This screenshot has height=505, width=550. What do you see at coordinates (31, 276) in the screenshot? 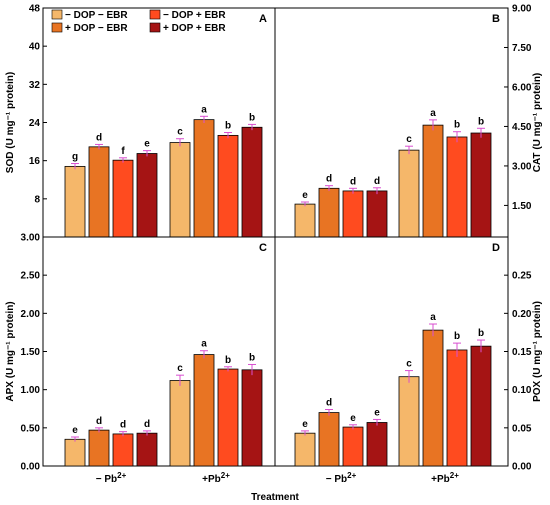
I see `y-tick-label: 2.50` at bounding box center [31, 276].